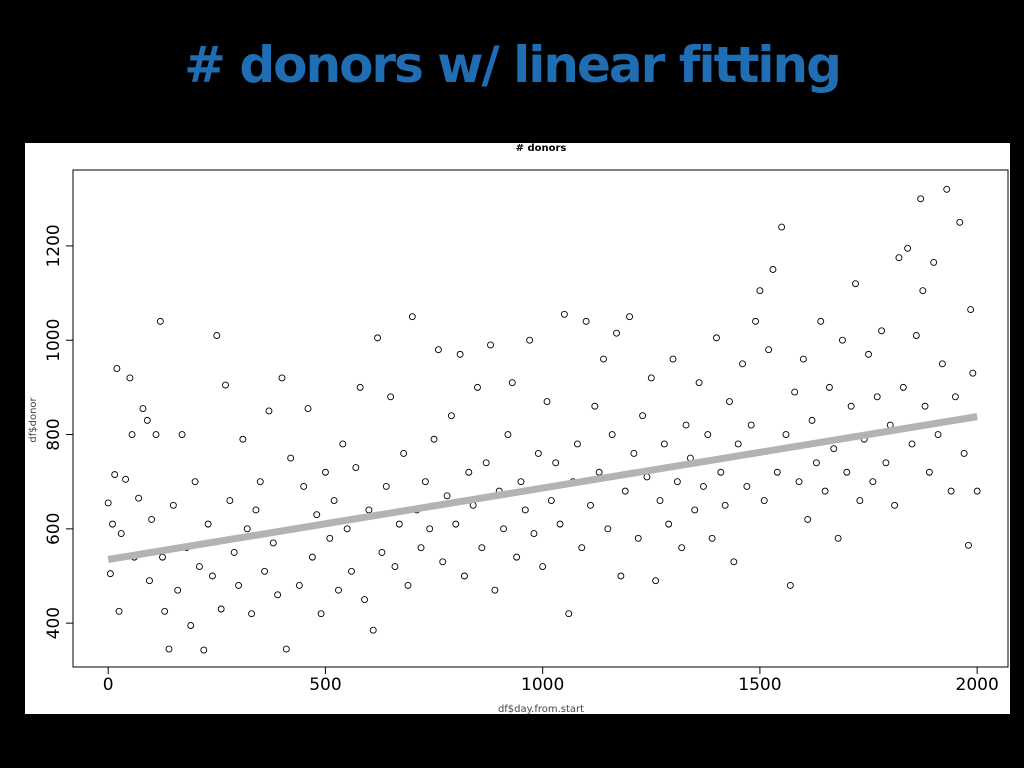  What do you see at coordinates (108, 685) in the screenshot?
I see `x-tick-label: 0` at bounding box center [108, 685].